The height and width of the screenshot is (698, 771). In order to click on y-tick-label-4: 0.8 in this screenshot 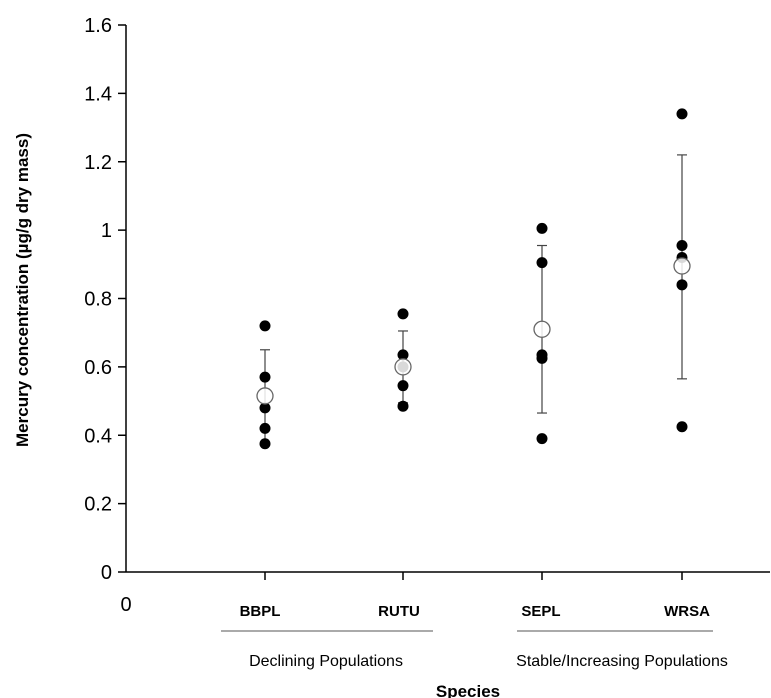, I will do `click(98, 300)`.